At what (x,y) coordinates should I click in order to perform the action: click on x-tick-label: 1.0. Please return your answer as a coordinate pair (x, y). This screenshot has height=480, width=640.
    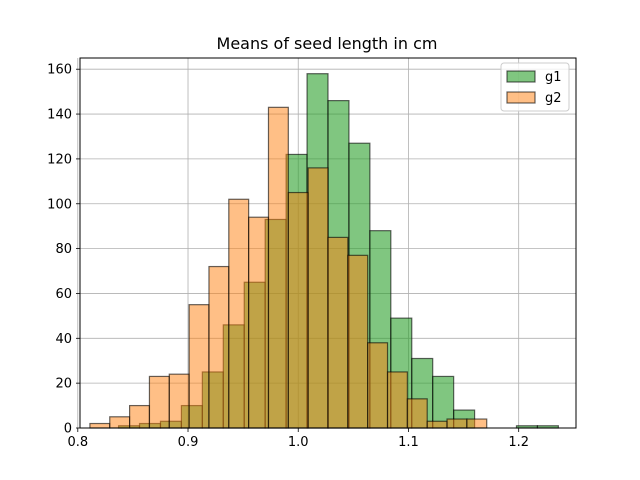
    Looking at the image, I should click on (298, 442).